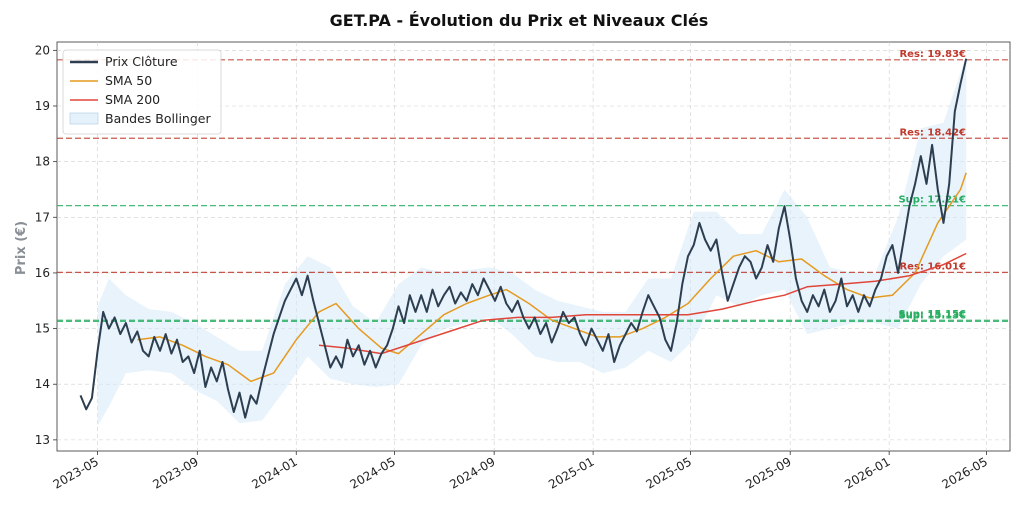 This screenshot has width=1024, height=512. What do you see at coordinates (932, 266) in the screenshot?
I see `resistance-level-label: Res: 16.01€` at bounding box center [932, 266].